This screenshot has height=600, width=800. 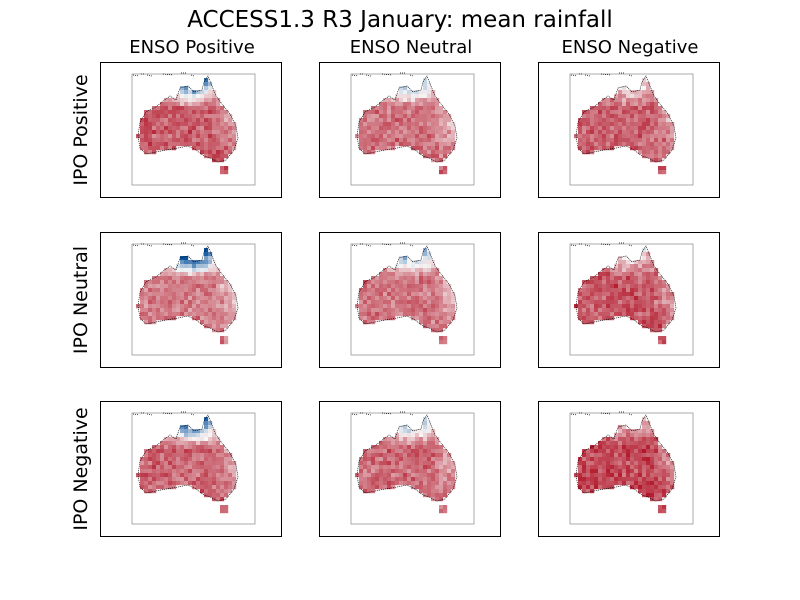 I want to click on rainfall-grid, so click(x=405, y=465).